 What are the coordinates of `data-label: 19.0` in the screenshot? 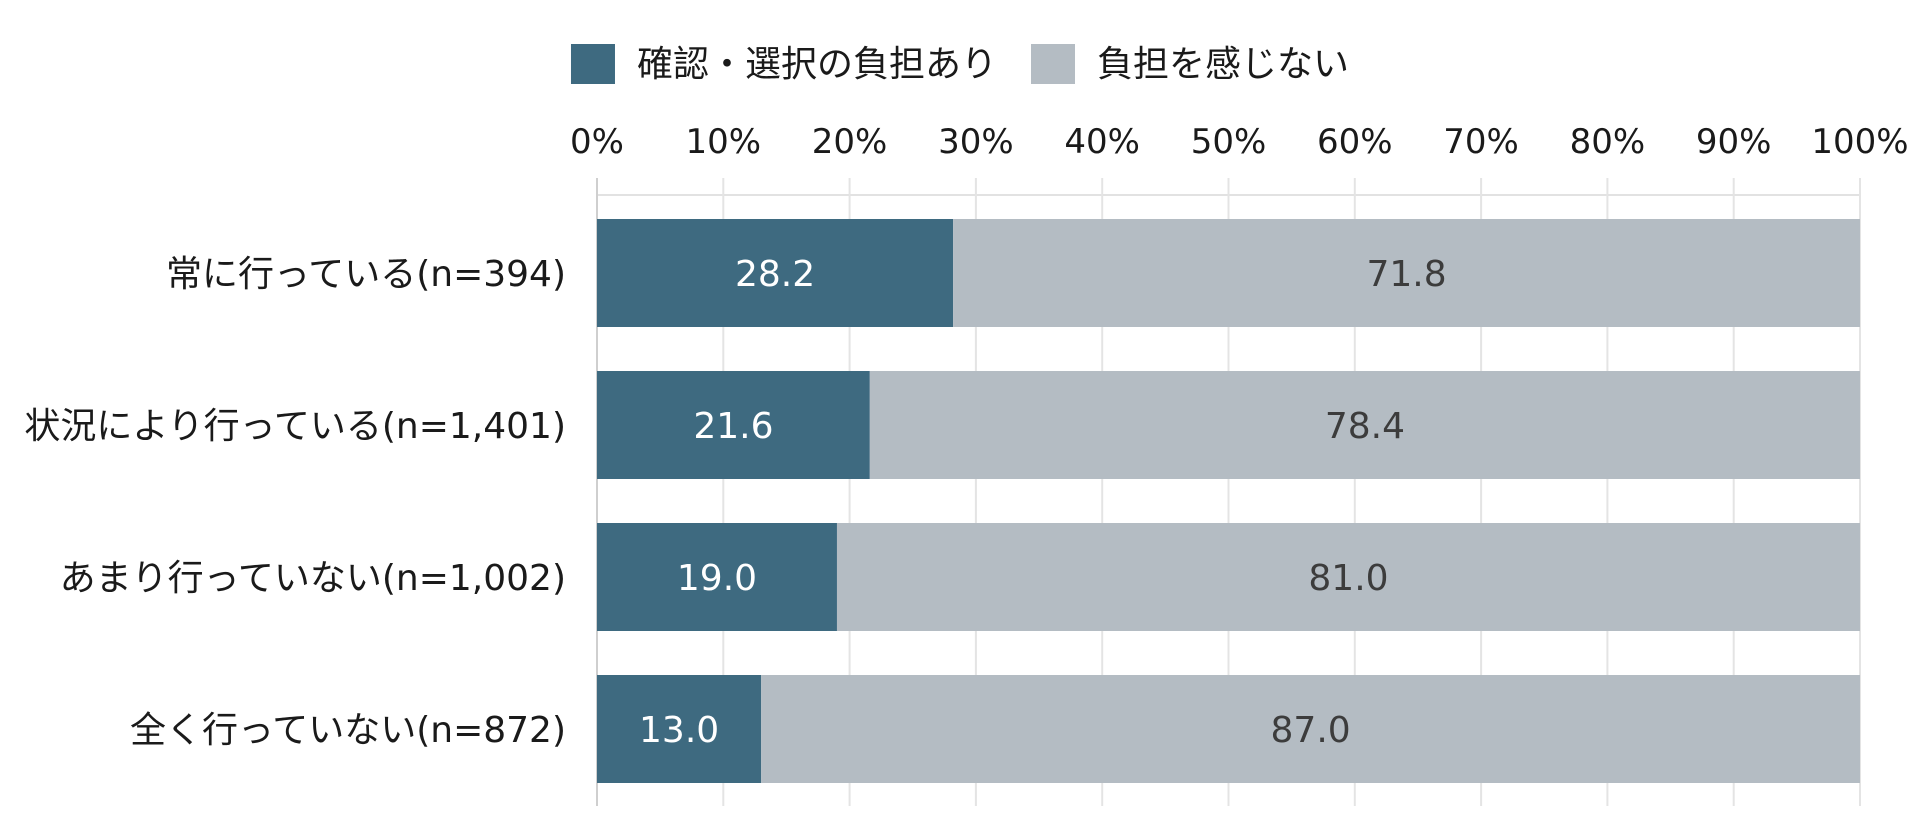 It's located at (717, 578).